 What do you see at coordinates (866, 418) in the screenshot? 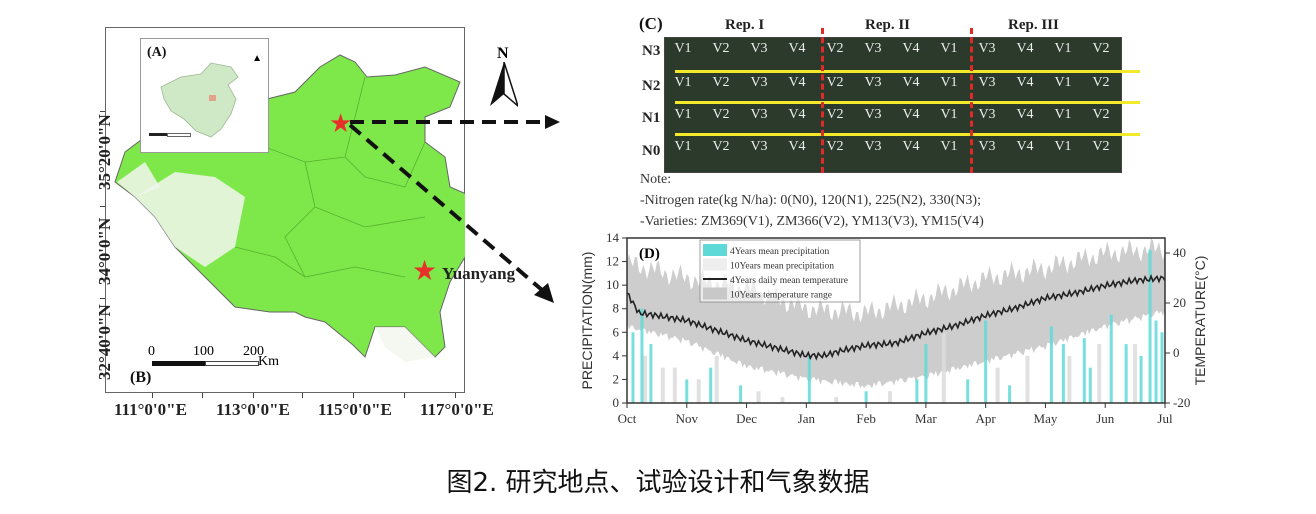
I see `x-tick-label: Feb` at bounding box center [866, 418].